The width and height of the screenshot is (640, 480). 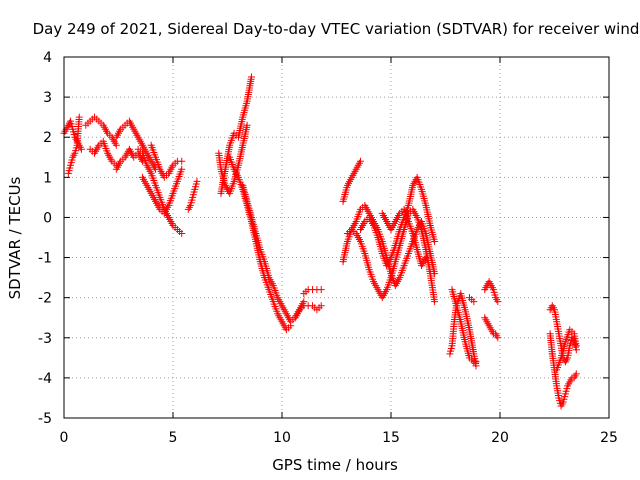 What do you see at coordinates (45, 419) in the screenshot?
I see `y-tick-label: -5` at bounding box center [45, 419].